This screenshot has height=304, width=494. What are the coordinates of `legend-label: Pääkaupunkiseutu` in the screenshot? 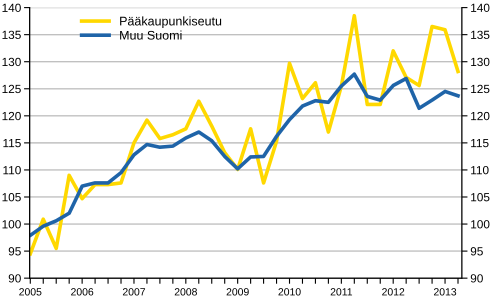 It's located at (171, 22).